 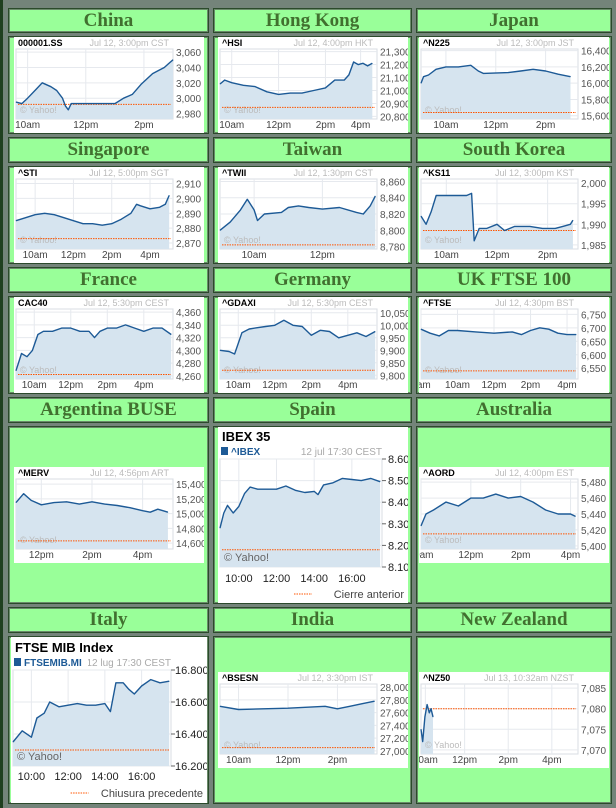 What do you see at coordinates (394, 117) in the screenshot?
I see `y-tick-label: 20,800` at bounding box center [394, 117].